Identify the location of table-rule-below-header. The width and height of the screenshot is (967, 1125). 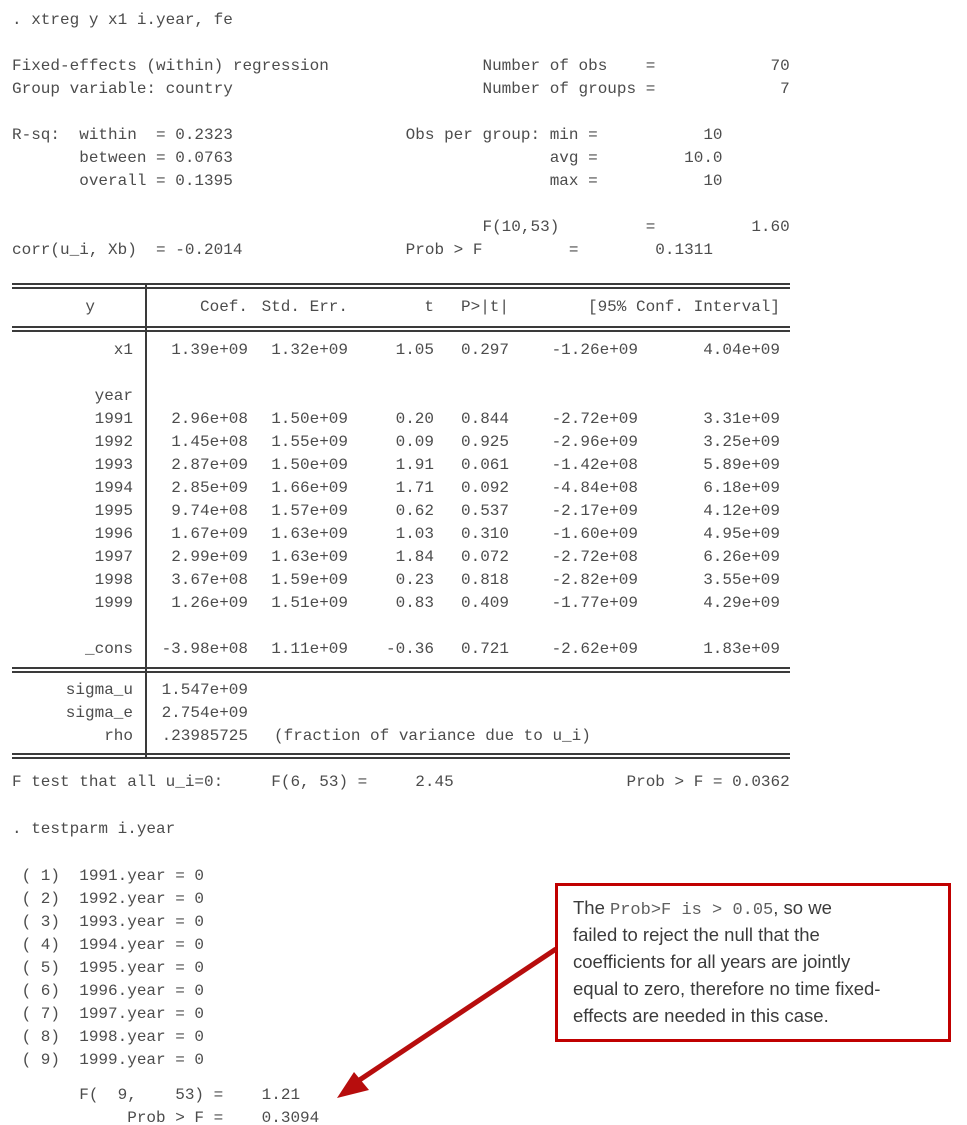
(401, 329).